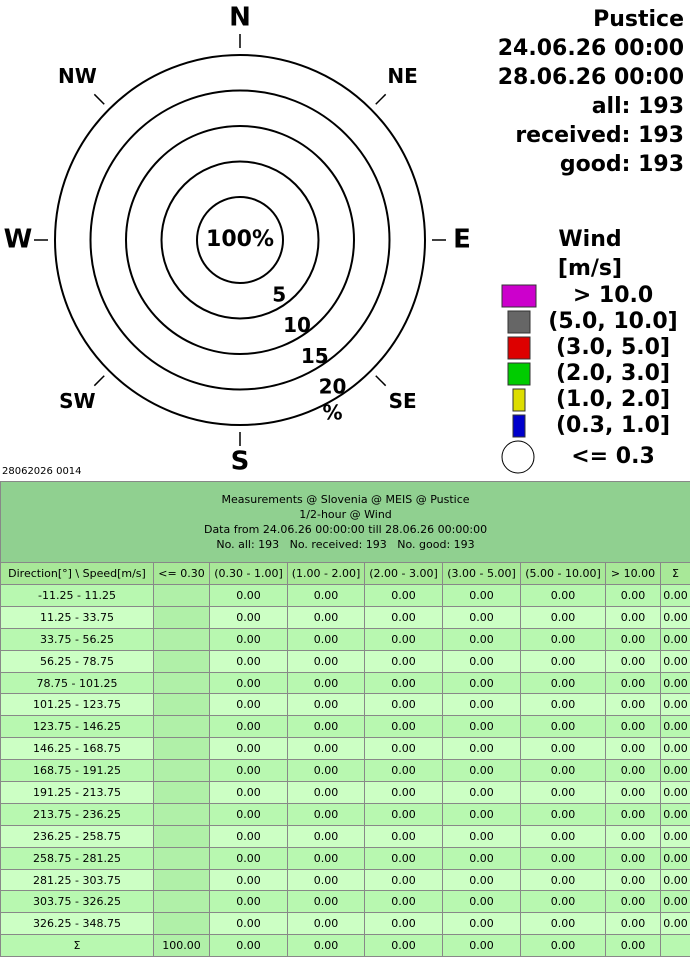  Describe the element at coordinates (77, 771) in the screenshot. I see `table-cell: 168.75 - 191.25` at that location.